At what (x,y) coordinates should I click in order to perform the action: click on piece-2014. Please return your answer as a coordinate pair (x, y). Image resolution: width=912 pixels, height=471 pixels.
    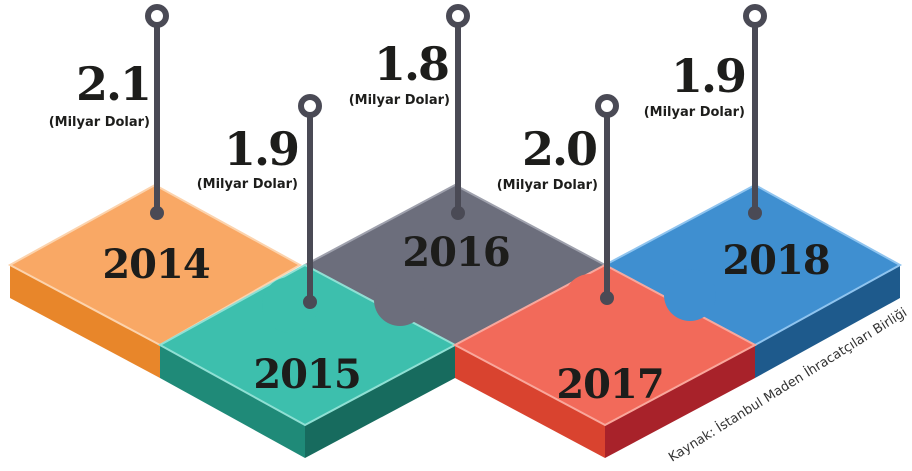
    Looking at the image, I should click on (155, 265).